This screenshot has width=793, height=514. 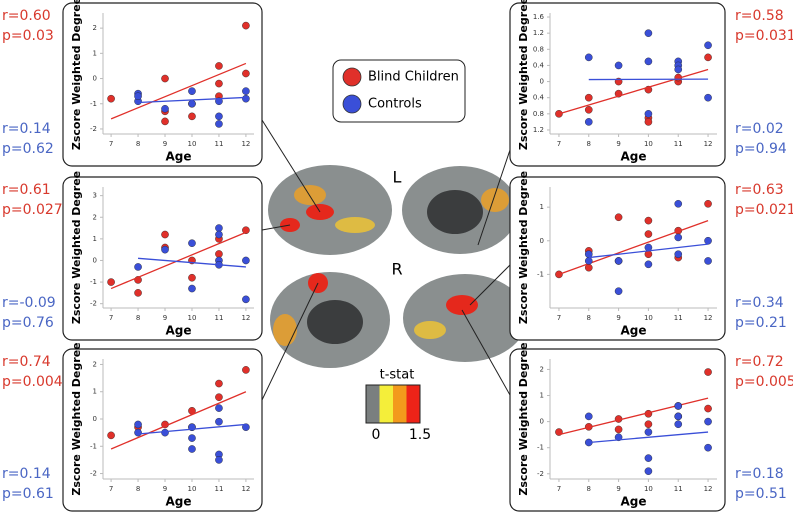 I want to click on x-tick-label: 8, so click(x=589, y=489).